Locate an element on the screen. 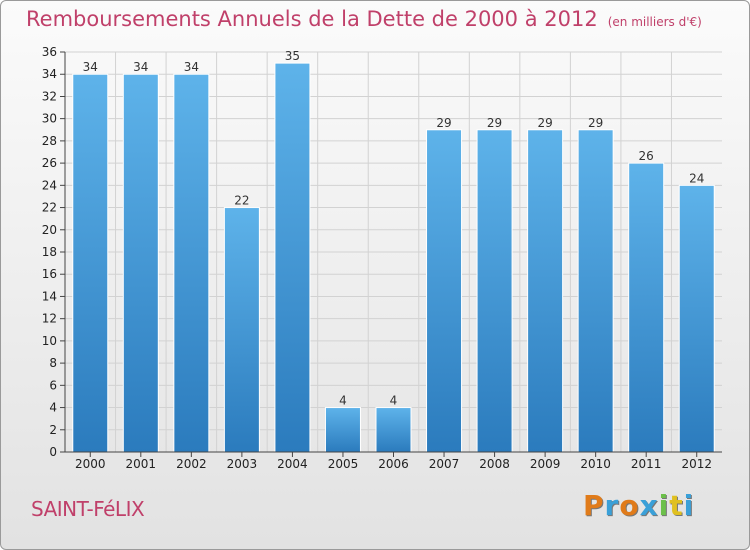 The width and height of the screenshot is (750, 550). bar-2005 is located at coordinates (342, 430).